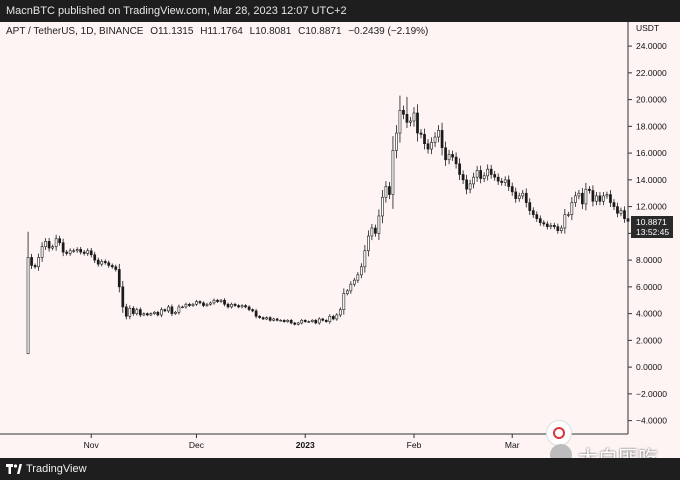  What do you see at coordinates (302, 442) in the screenshot?
I see `x-axis-ticks: Nov Dec 2023 Feb Mar` at bounding box center [302, 442].